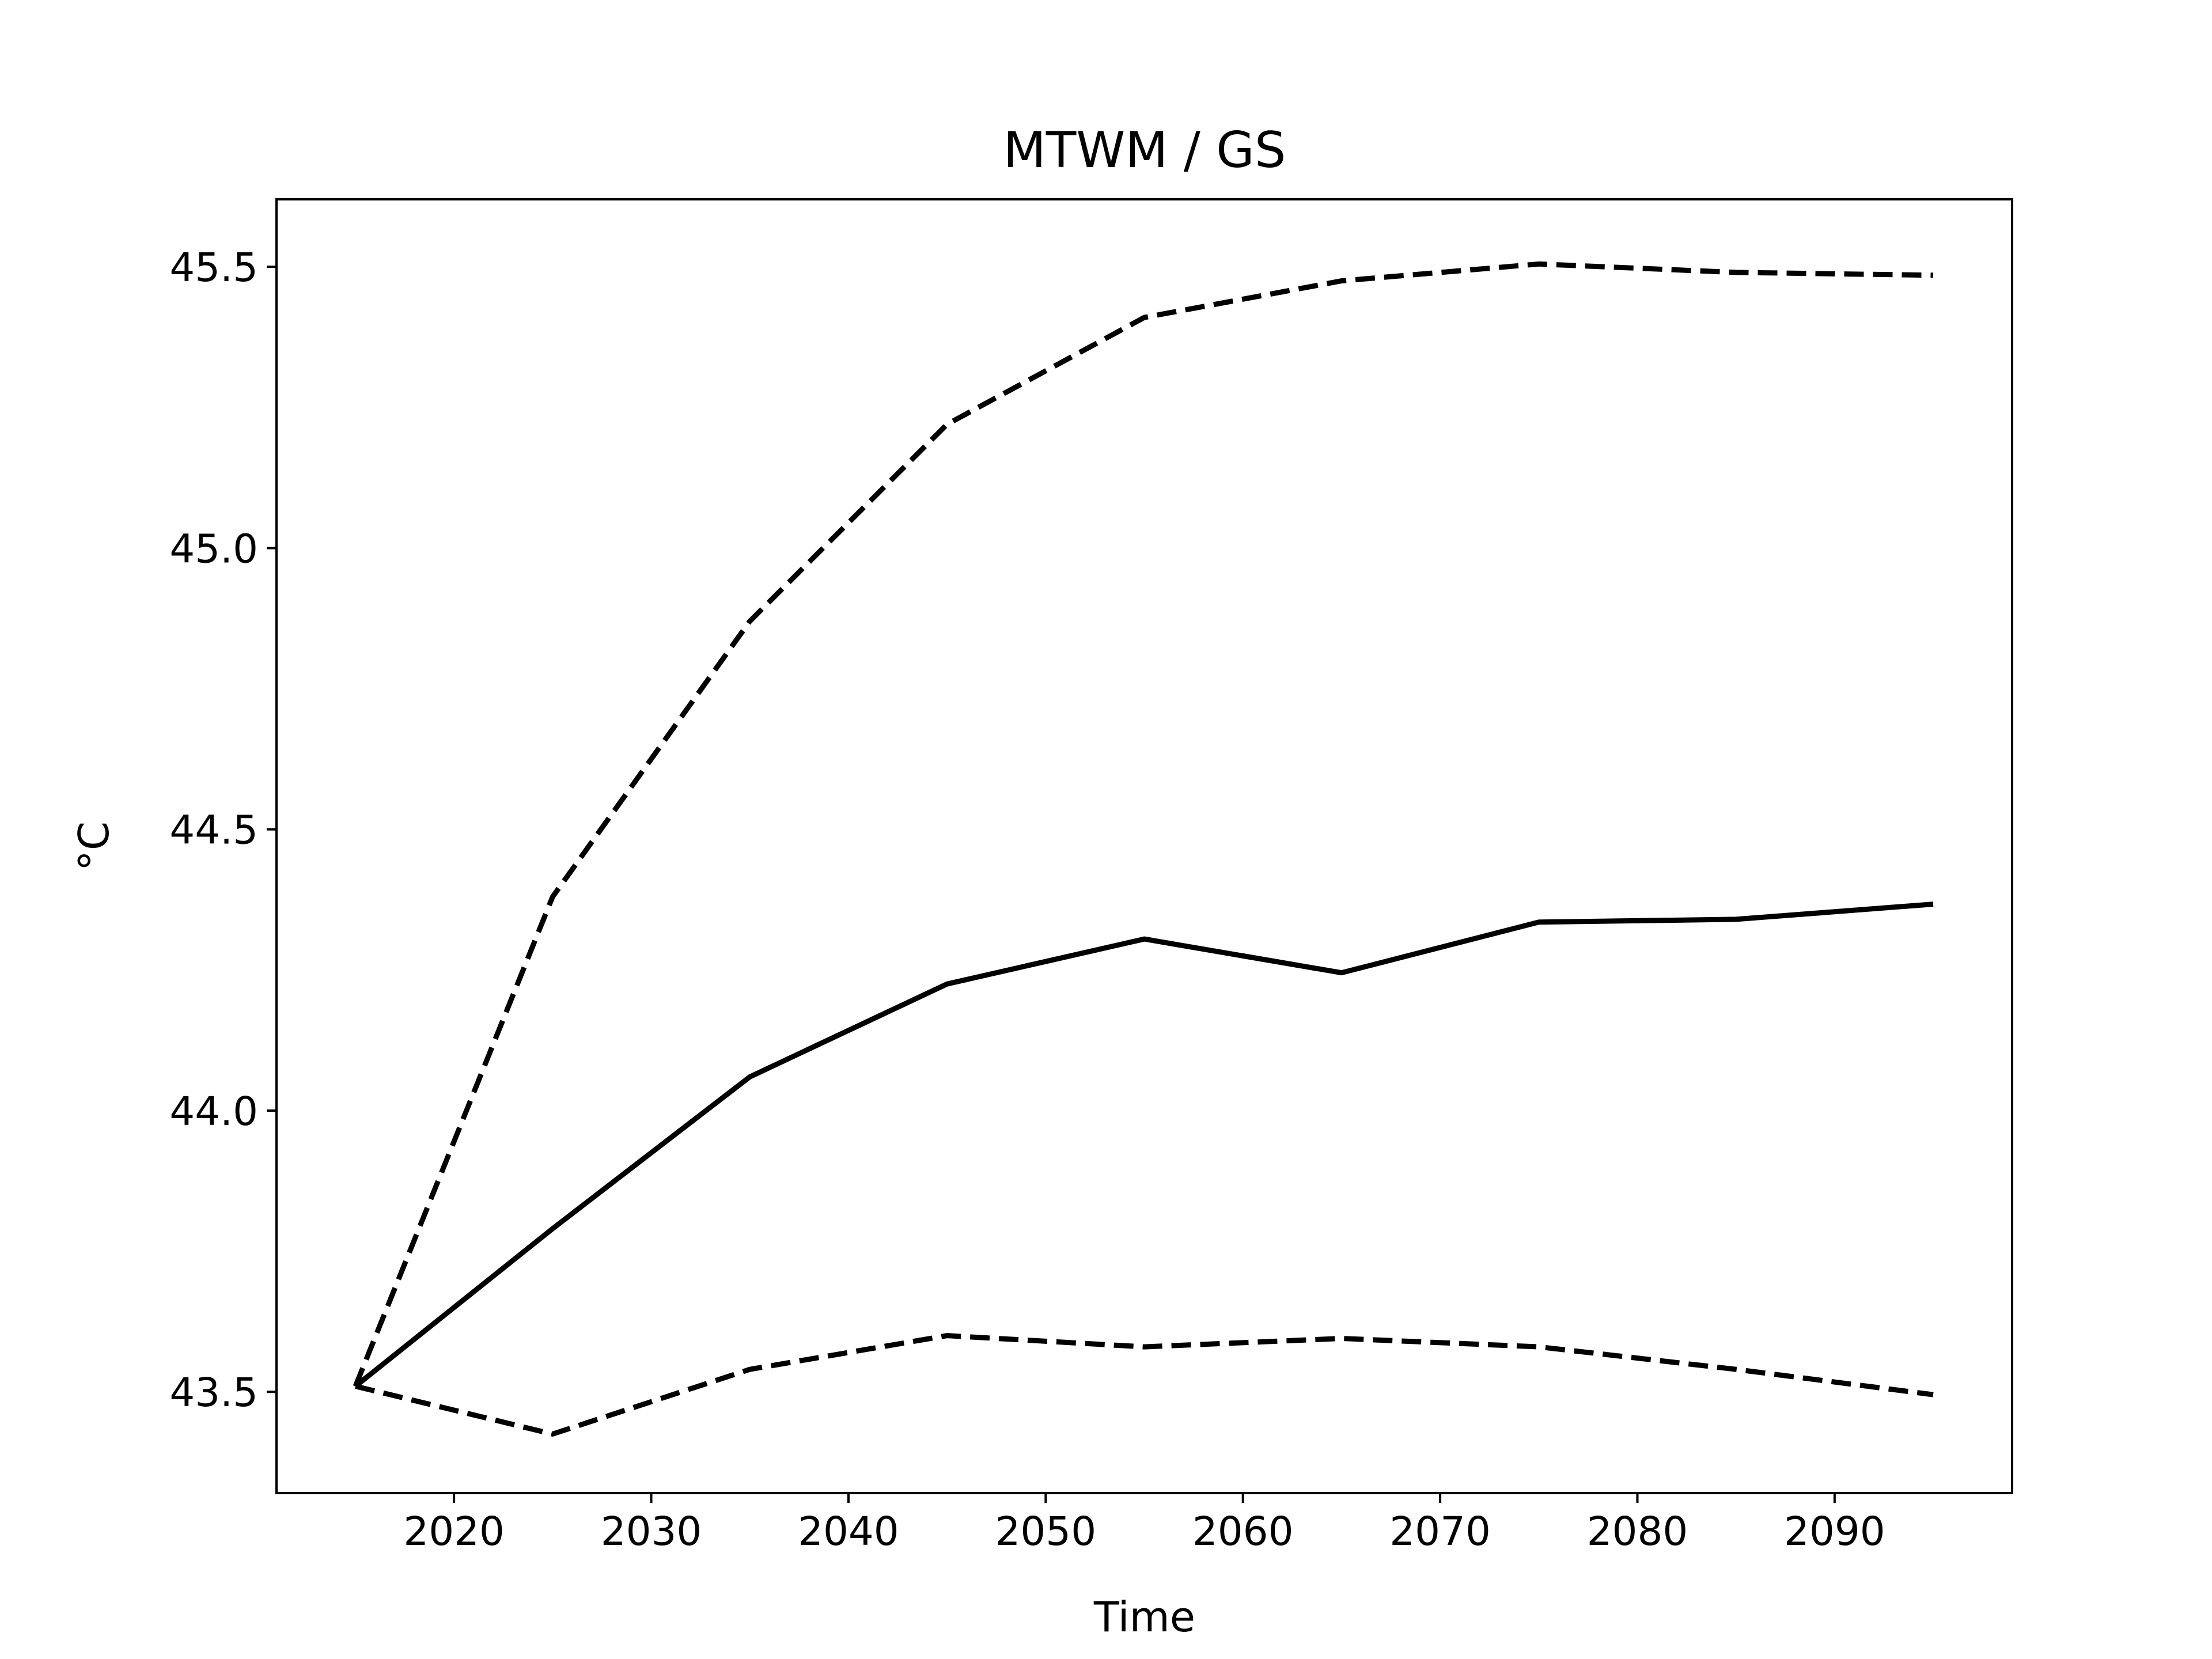 This screenshot has height=1659, width=2212. I want to click on y-tick-label: 45.5, so click(213, 268).